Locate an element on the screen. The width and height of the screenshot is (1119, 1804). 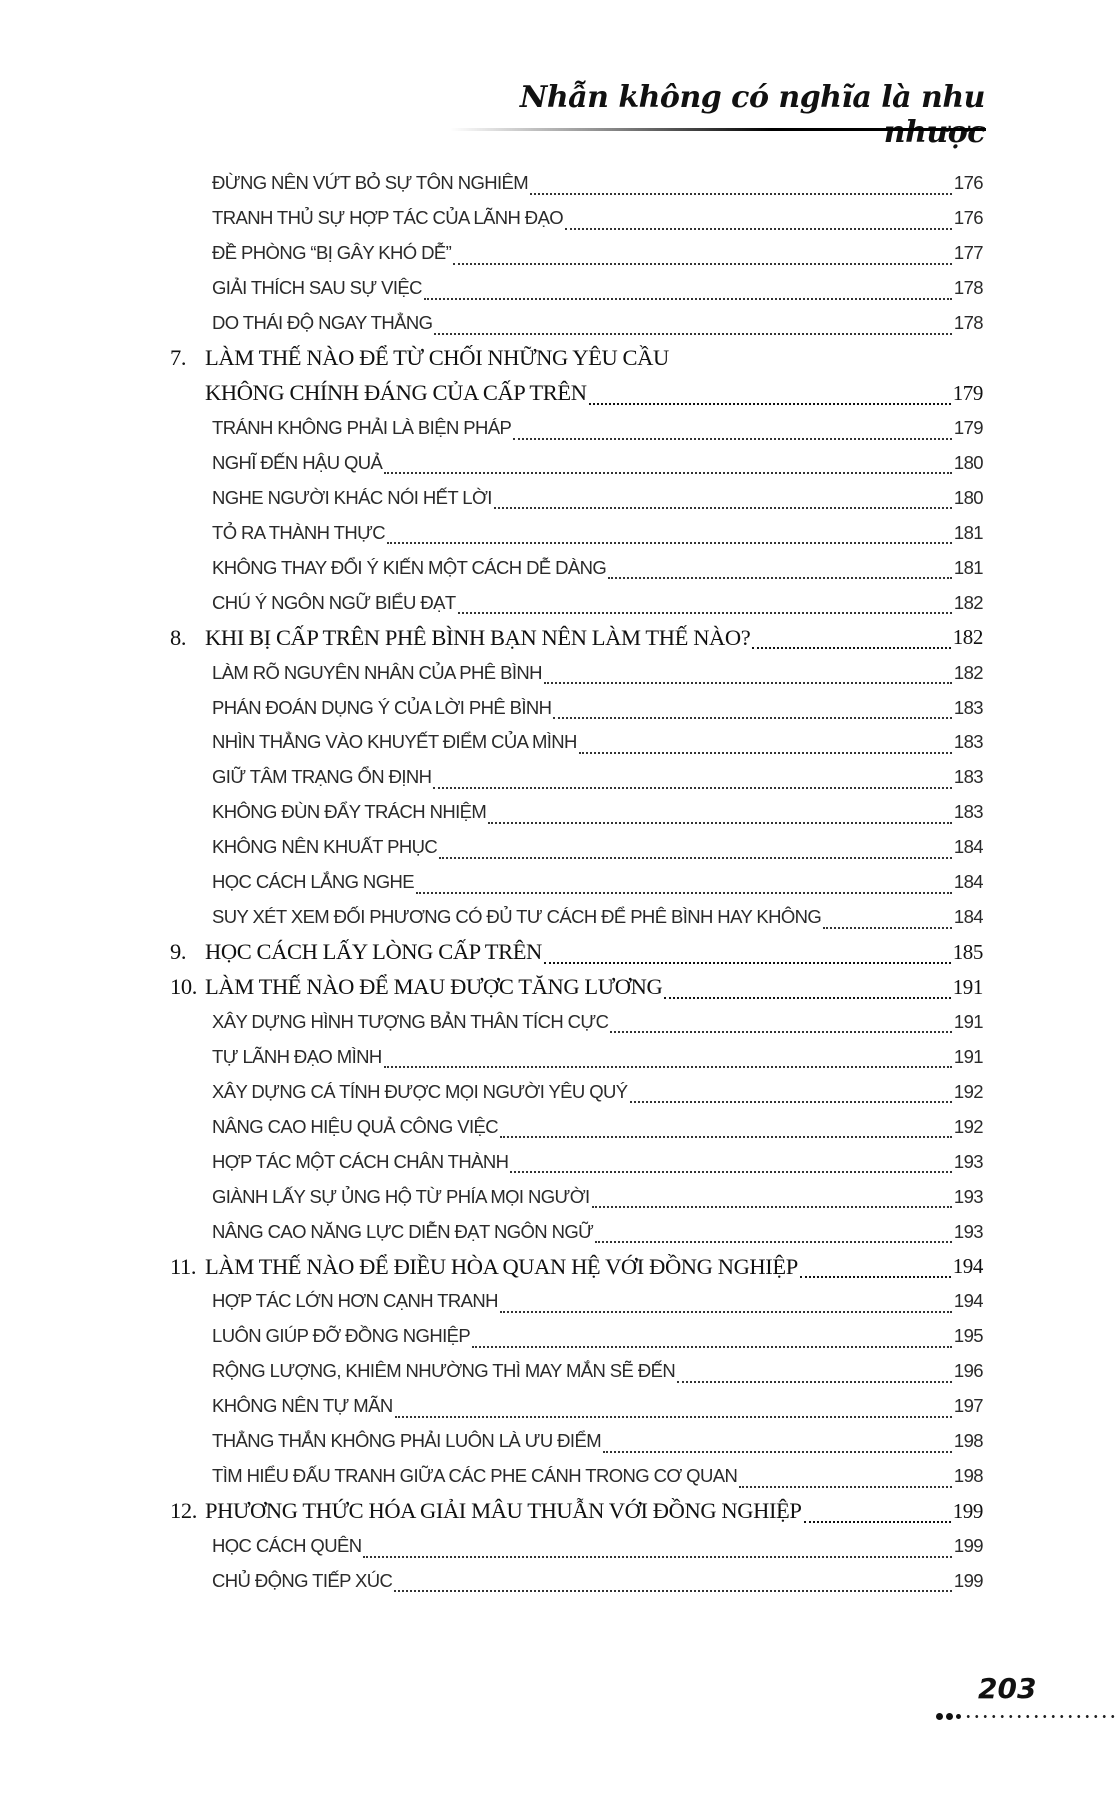
toc-chapter-entry: 9. HỌC CÁCH LẤY LÒNG CẤP TRÊN 185 is located at coordinates (576, 952).